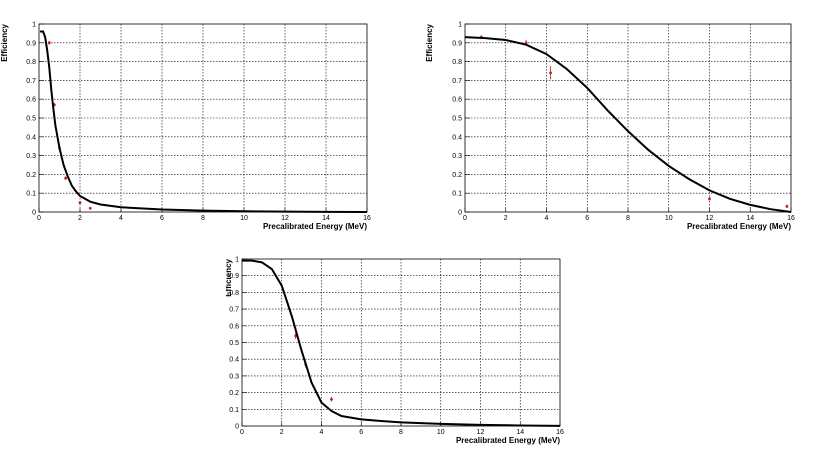 This screenshot has width=831, height=454. Describe the element at coordinates (634, 122) in the screenshot. I see `data-points` at that location.